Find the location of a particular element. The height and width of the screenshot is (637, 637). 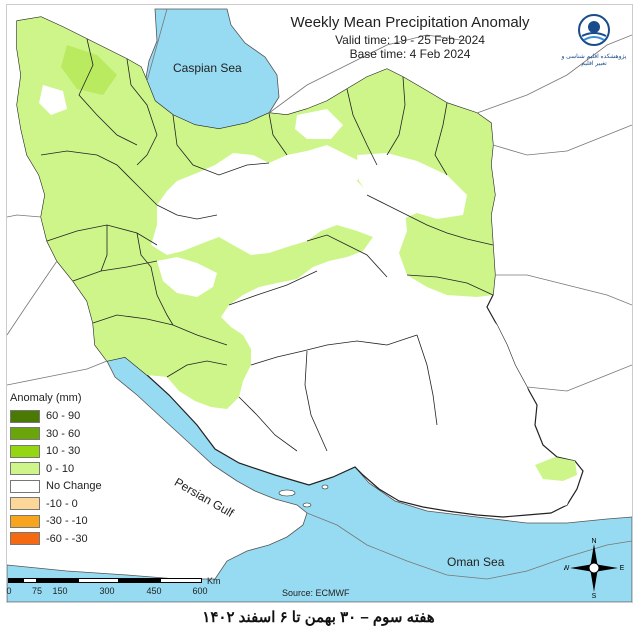

scale-tick-label: 150 is located at coordinates (60, 591).